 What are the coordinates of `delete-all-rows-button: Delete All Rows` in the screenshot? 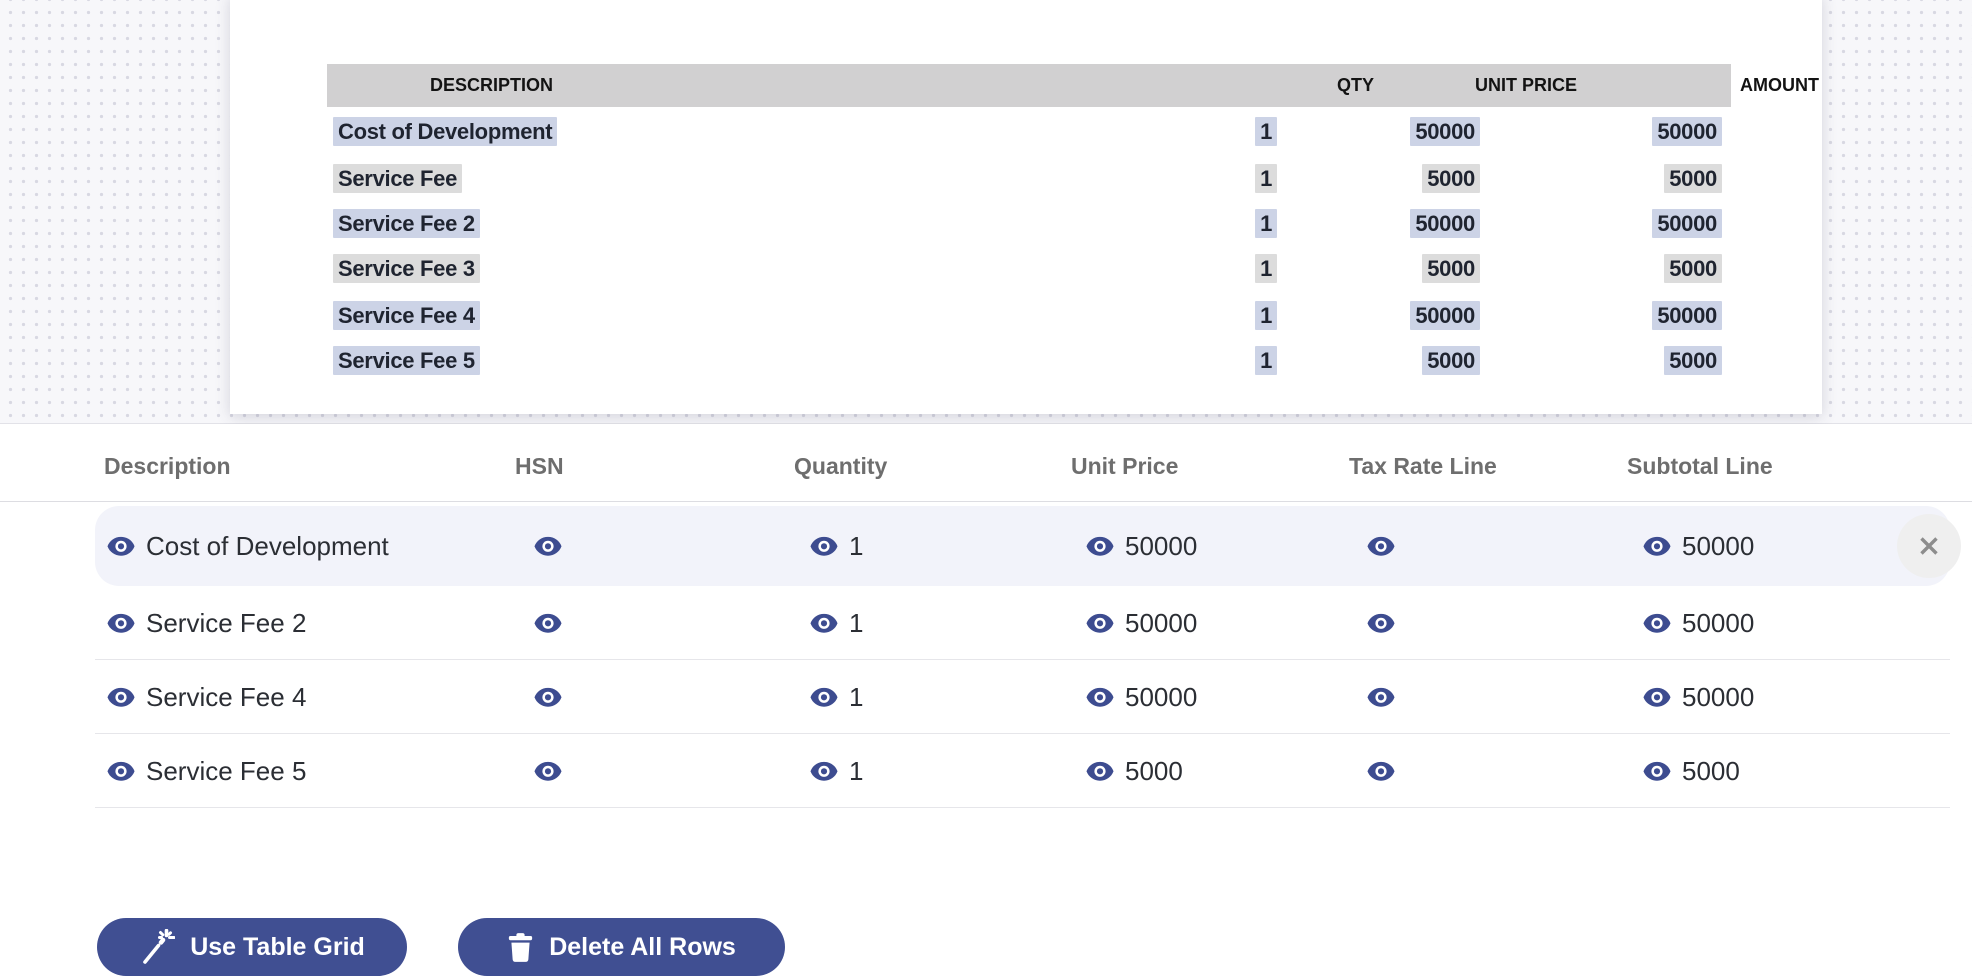 It's located at (621, 947).